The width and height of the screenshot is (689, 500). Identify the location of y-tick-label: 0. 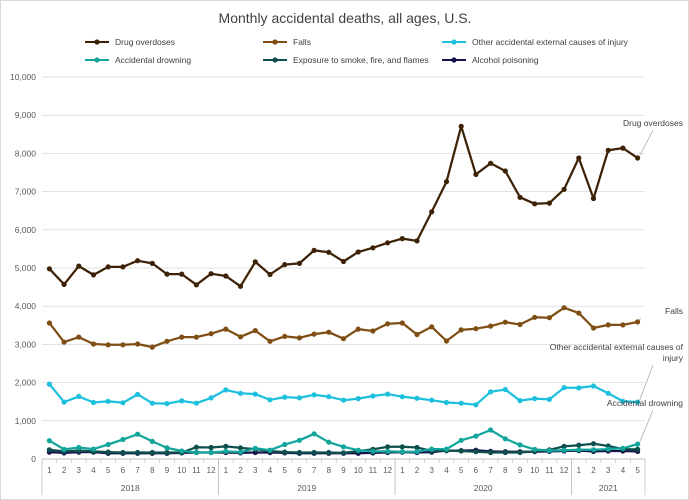
(33, 459).